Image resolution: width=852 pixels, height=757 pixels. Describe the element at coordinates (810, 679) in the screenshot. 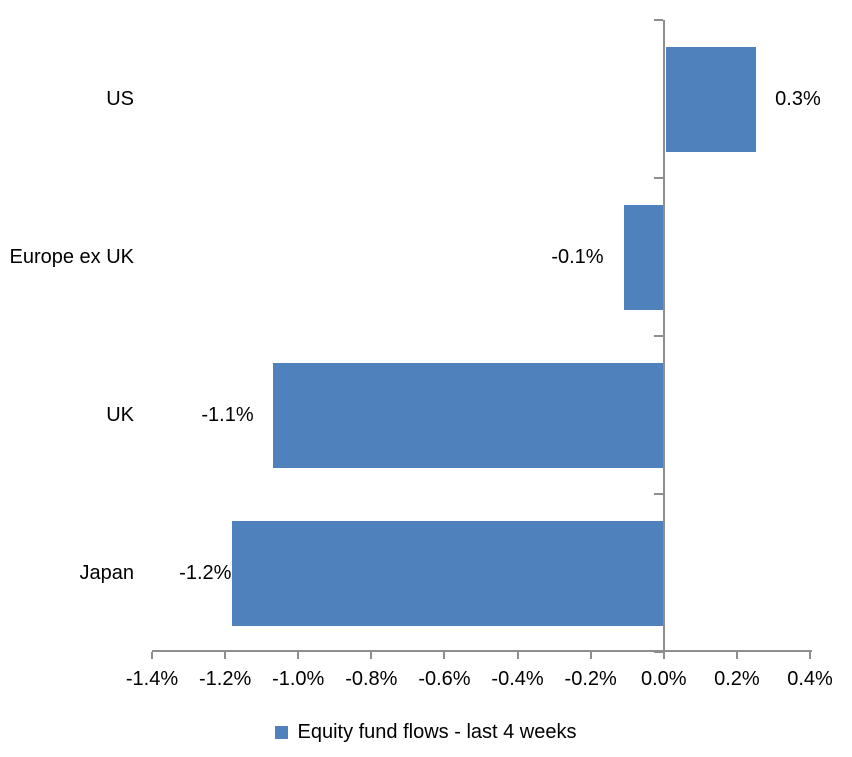

I see `x-axis-tick-label: 0.4%` at that location.